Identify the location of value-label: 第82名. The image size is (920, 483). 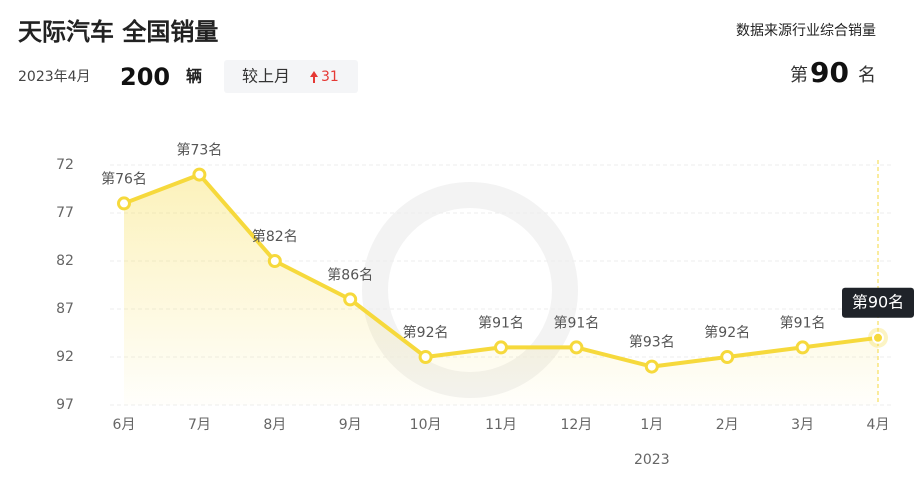
(275, 236).